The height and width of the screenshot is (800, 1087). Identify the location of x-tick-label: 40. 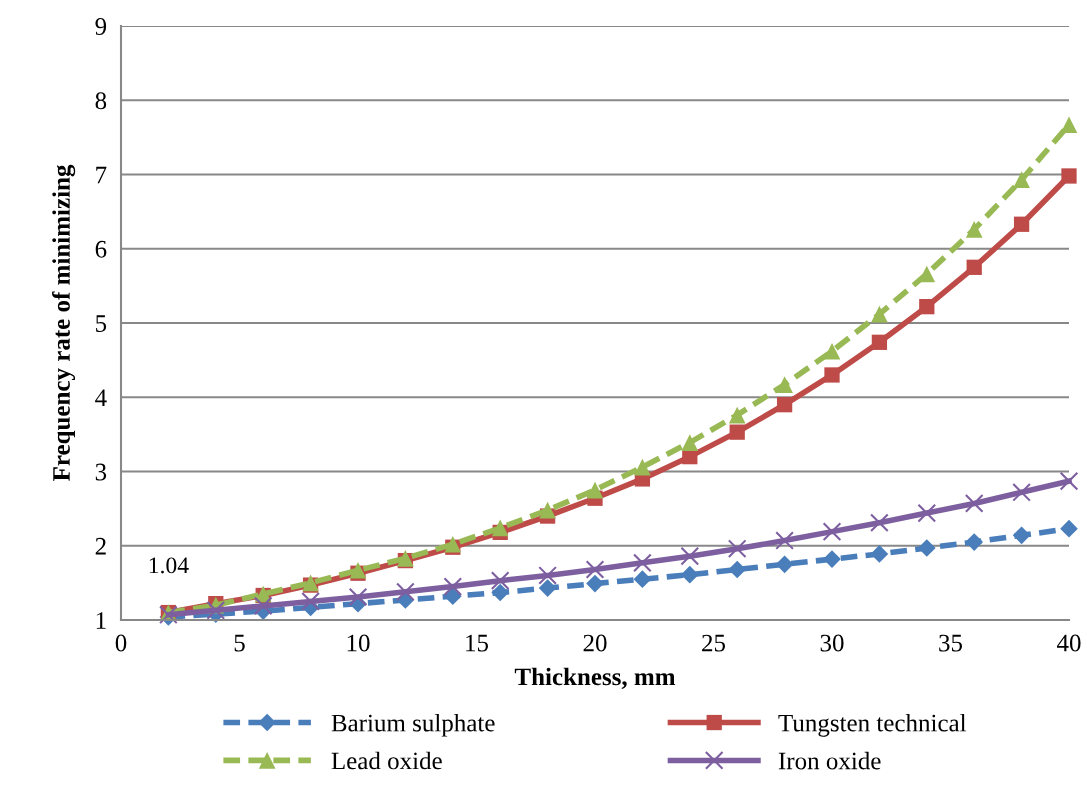
(1068, 643).